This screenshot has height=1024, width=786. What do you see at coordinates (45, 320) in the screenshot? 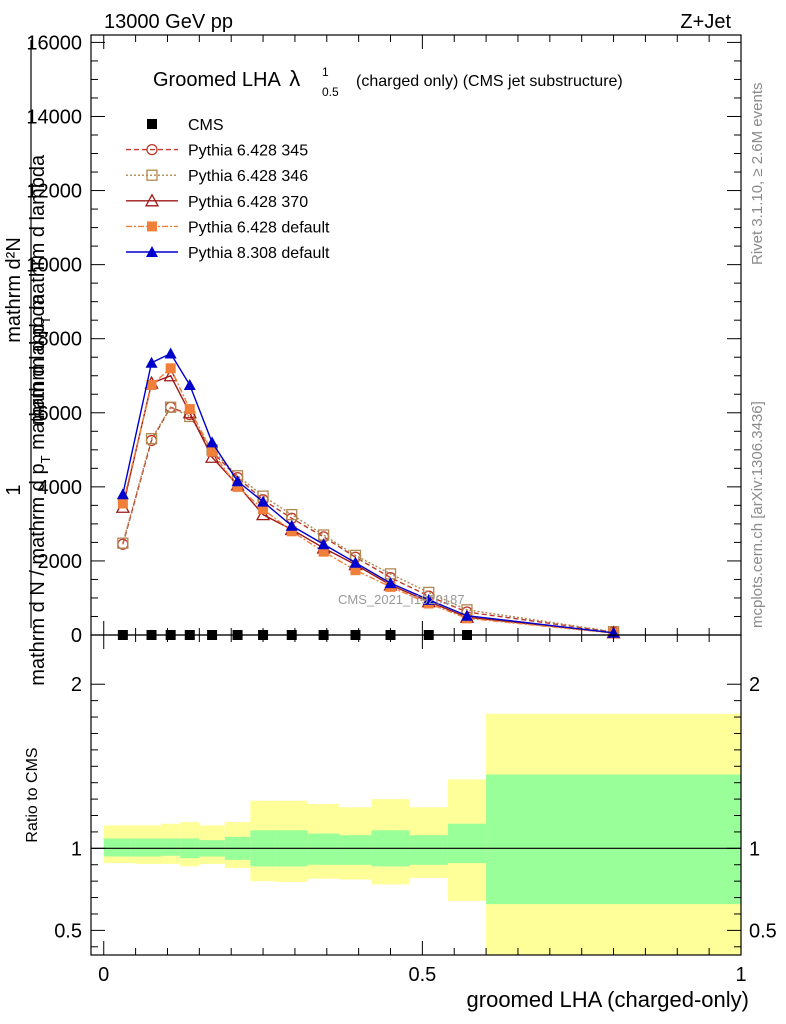
I see `ylabel-denominator-sub: T` at bounding box center [45, 320].